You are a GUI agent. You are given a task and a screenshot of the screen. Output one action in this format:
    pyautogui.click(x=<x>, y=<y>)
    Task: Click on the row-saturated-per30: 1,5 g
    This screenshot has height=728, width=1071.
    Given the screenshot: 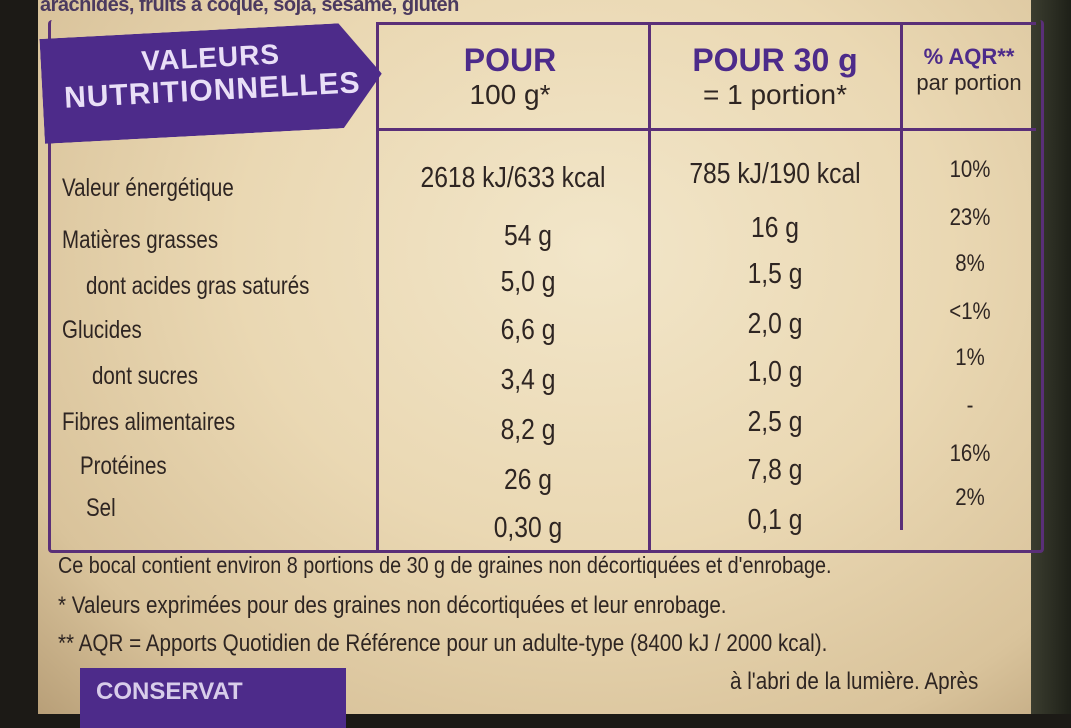 What is the action you would take?
    pyautogui.click(x=775, y=274)
    